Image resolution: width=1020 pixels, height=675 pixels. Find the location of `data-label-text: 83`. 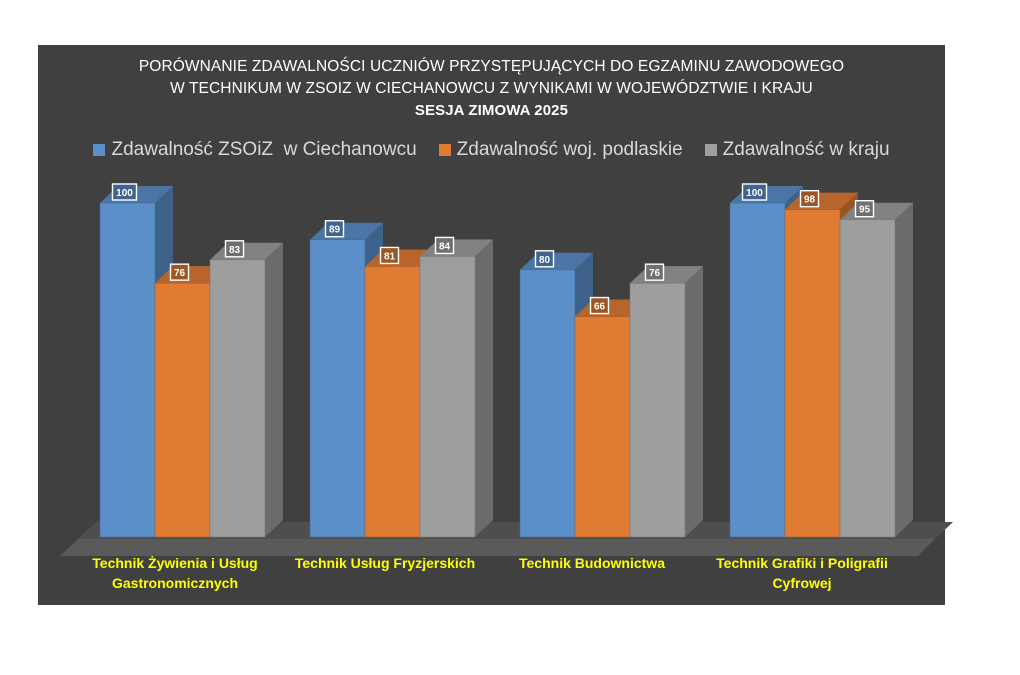

data-label-text: 83 is located at coordinates (235, 250).